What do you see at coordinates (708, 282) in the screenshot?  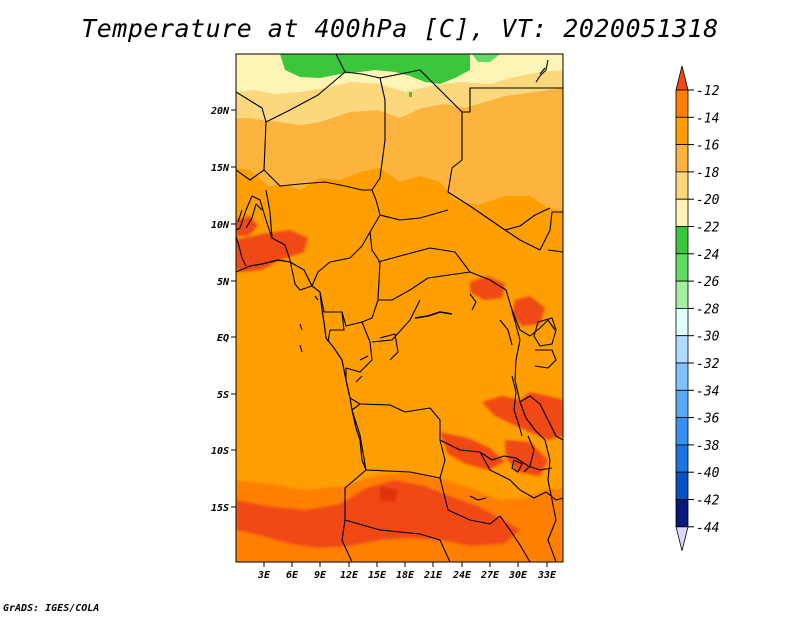 I see `colorbar-label: -26` at bounding box center [708, 282].